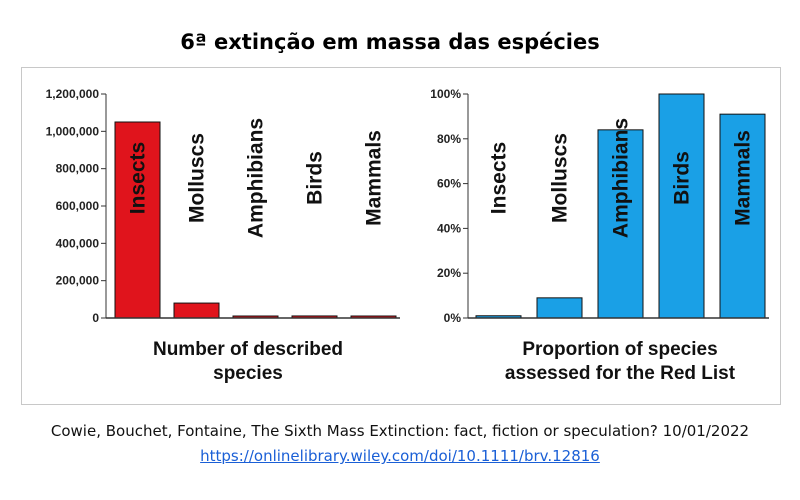 The width and height of the screenshot is (800, 500). What do you see at coordinates (453, 318) in the screenshot?
I see `y-tick-label: 0%` at bounding box center [453, 318].